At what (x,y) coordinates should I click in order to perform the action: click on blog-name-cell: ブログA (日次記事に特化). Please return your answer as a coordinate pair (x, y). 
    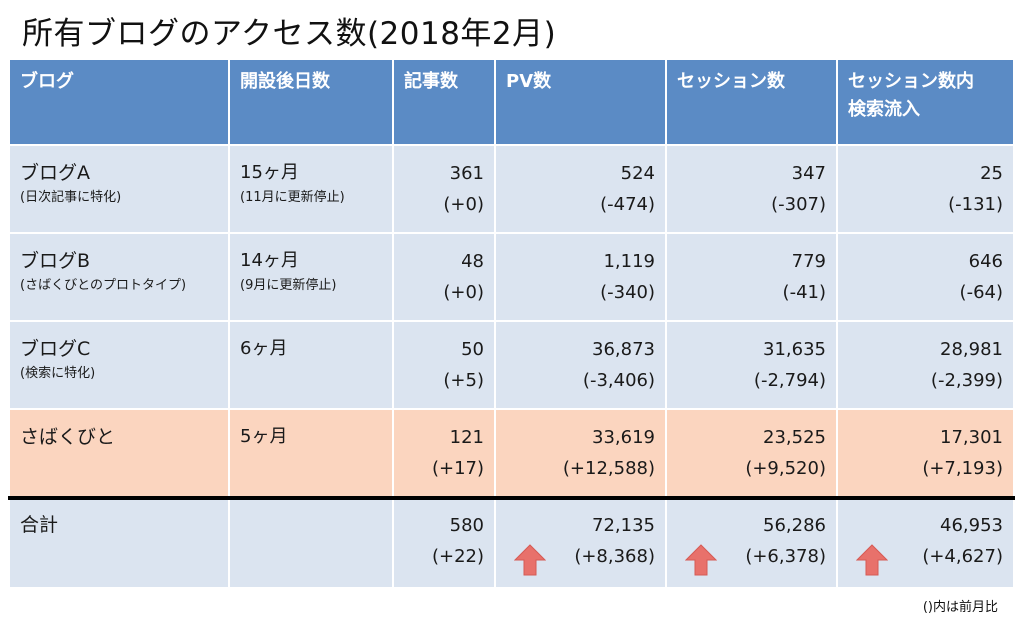
    Looking at the image, I should click on (119, 189).